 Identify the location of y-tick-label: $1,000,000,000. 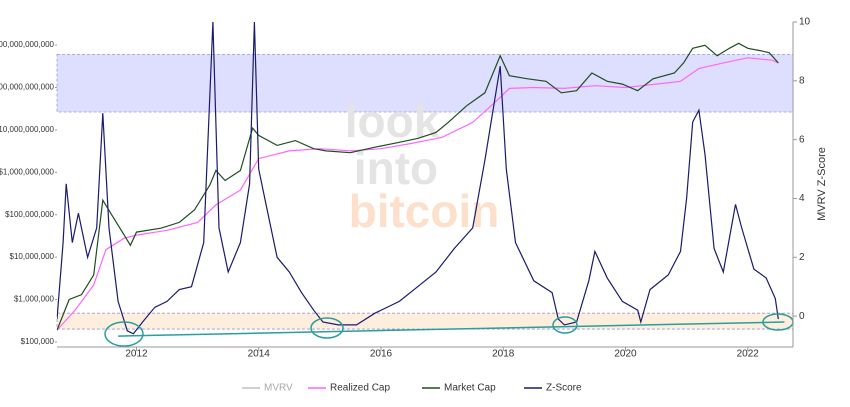
(27, 171).